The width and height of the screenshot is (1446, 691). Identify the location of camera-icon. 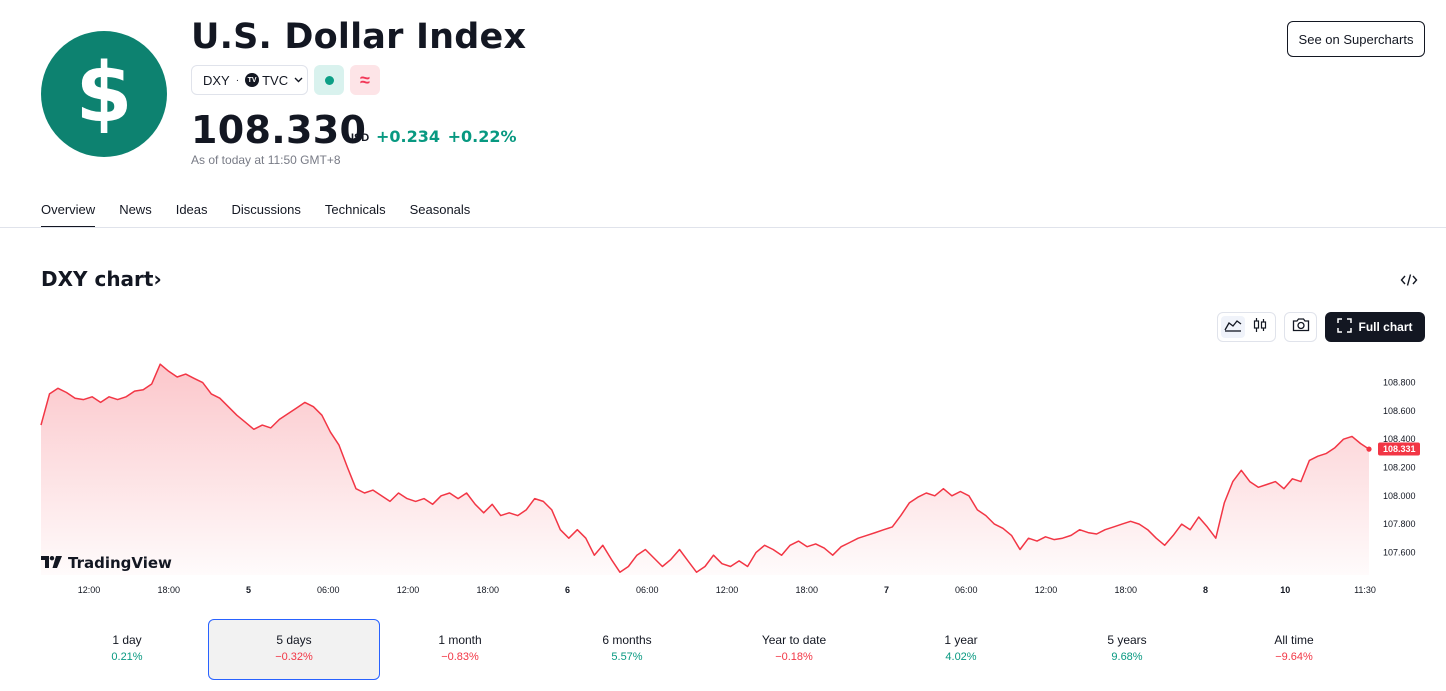
(1301, 327).